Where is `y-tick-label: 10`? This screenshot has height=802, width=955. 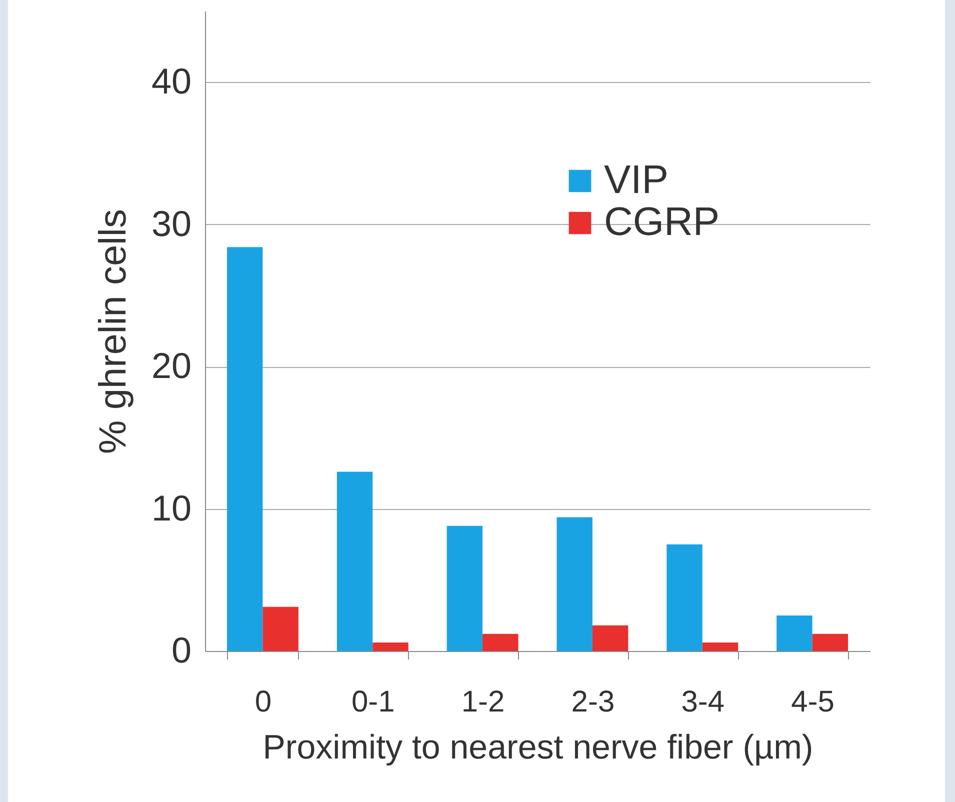 y-tick-label: 10 is located at coordinates (171, 507).